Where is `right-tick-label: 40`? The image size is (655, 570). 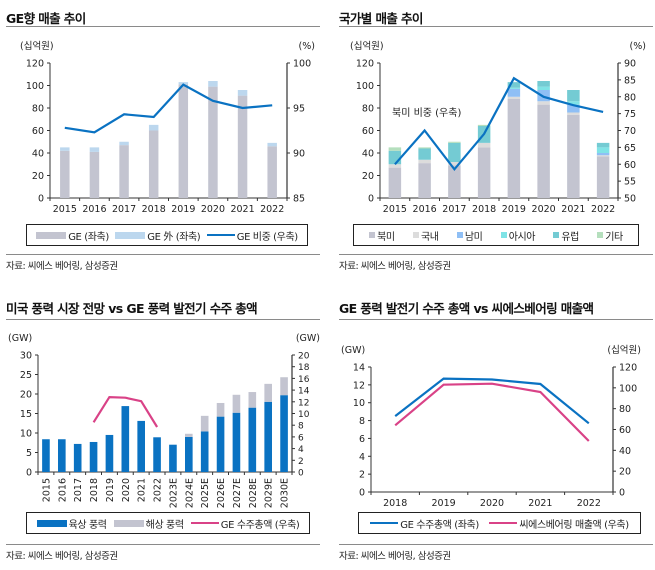 right-tick-label: 40 is located at coordinates (625, 451).